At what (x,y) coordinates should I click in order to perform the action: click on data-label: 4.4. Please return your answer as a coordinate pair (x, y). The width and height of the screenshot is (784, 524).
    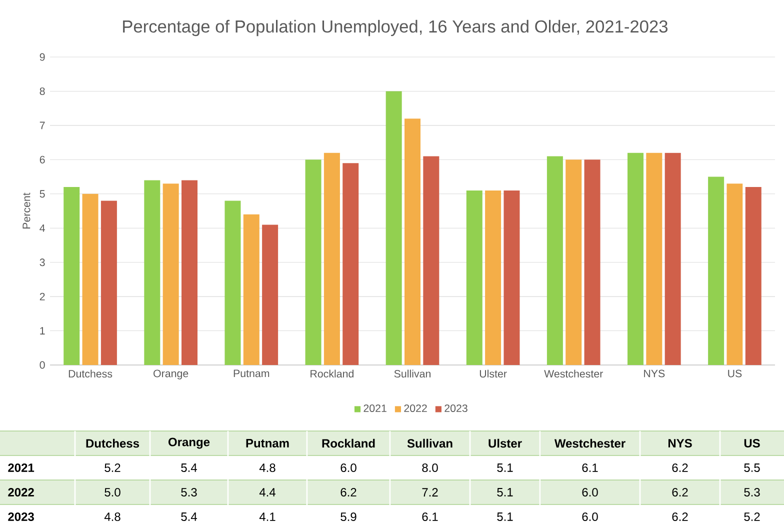
    Looking at the image, I should click on (267, 492).